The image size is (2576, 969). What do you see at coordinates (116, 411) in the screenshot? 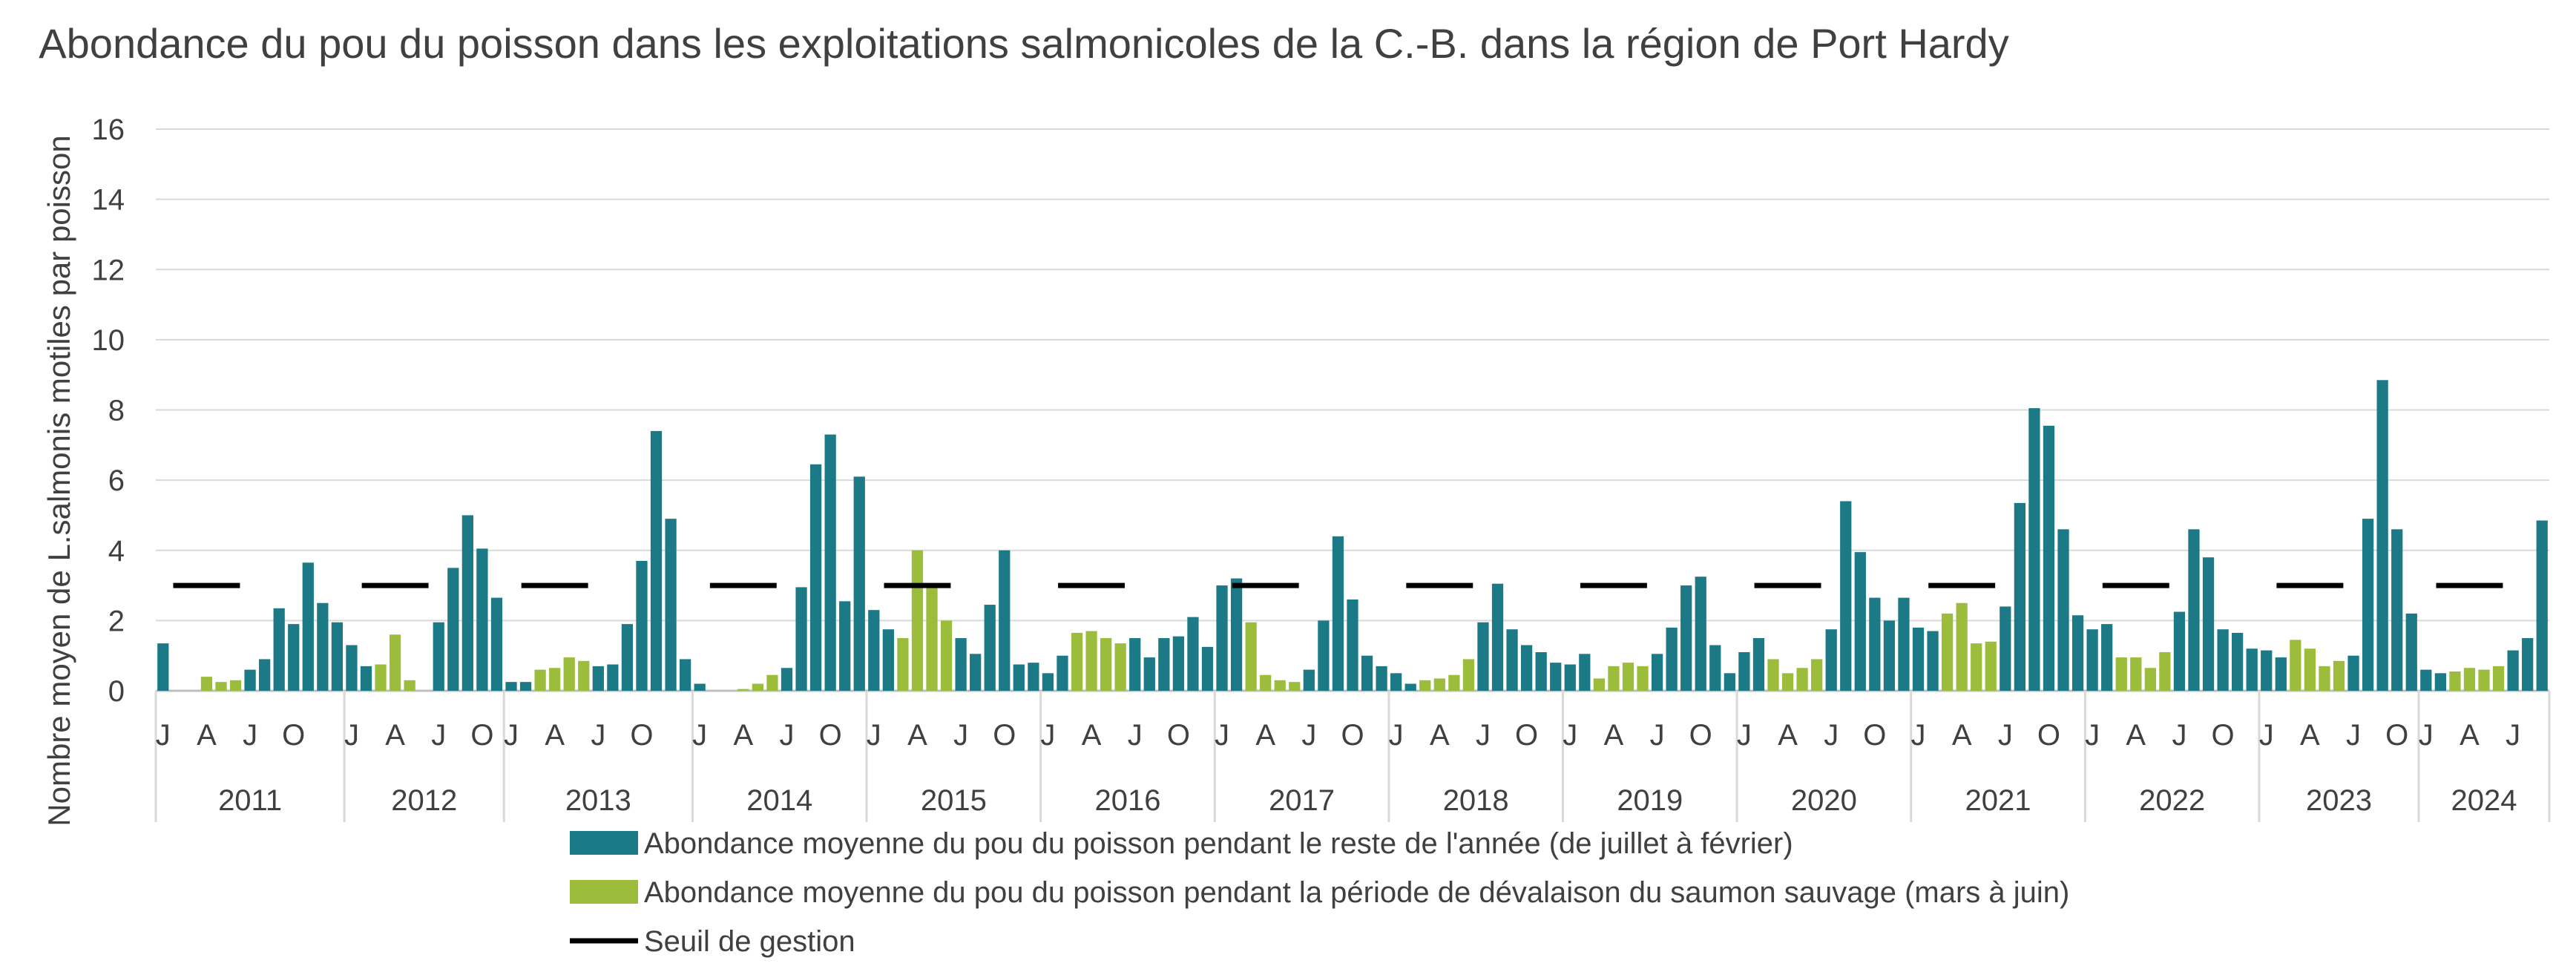
I see `y-tick-label: 8` at bounding box center [116, 411].